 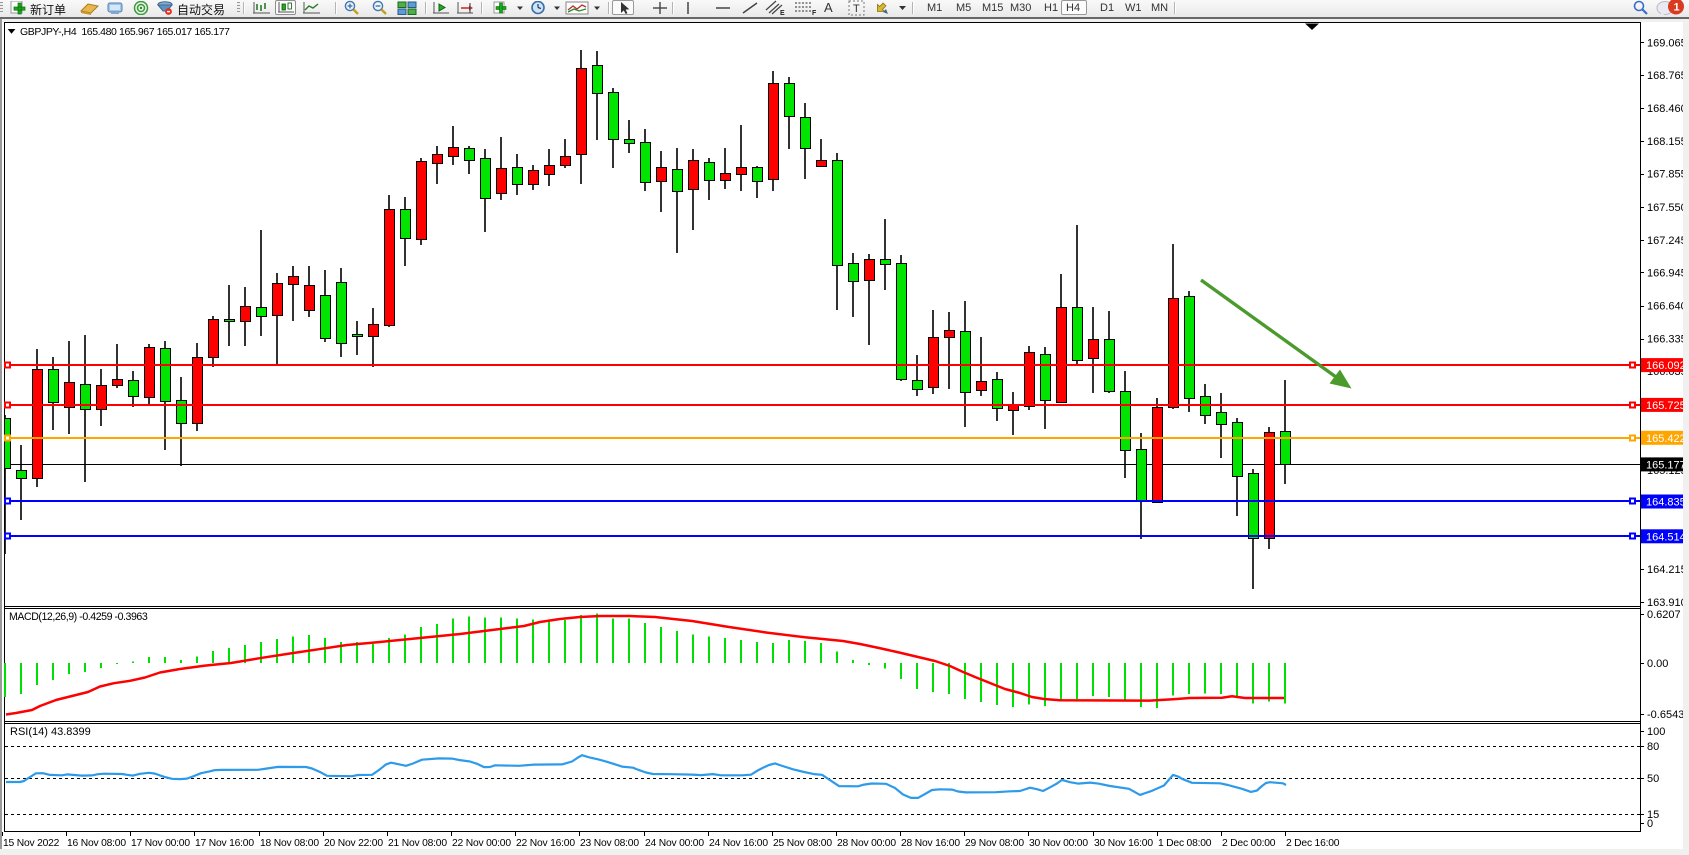 I want to click on svg-text: 30 Nov 16:00, so click(x=1123, y=843).